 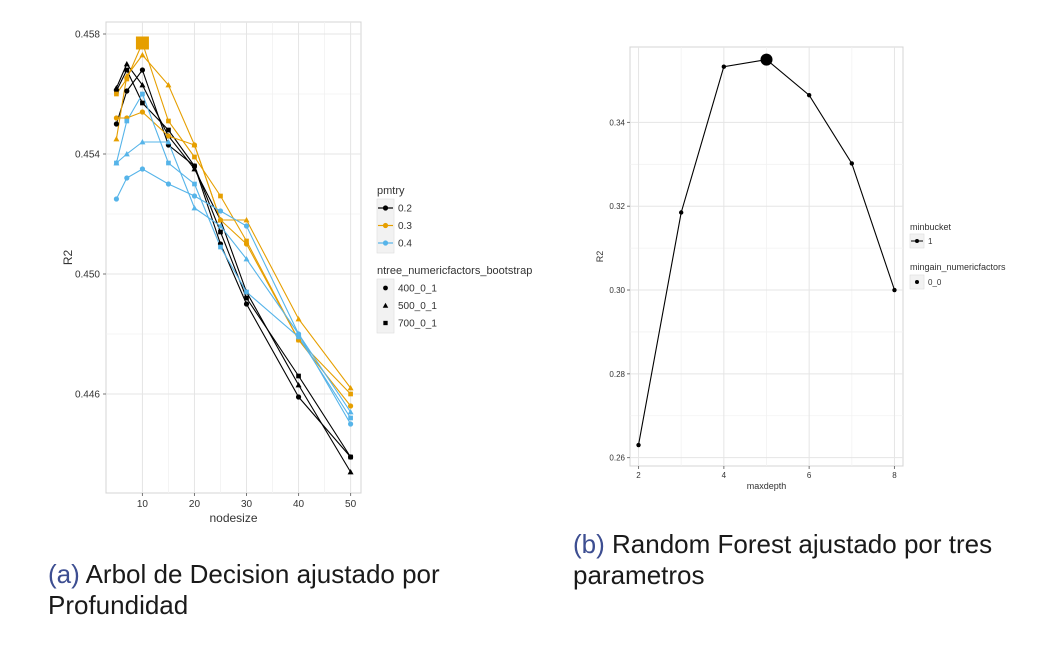 What do you see at coordinates (619, 290) in the screenshot?
I see `chart-b-y-ticks: 0.26 0.28 0.30 0.32 0.34` at bounding box center [619, 290].